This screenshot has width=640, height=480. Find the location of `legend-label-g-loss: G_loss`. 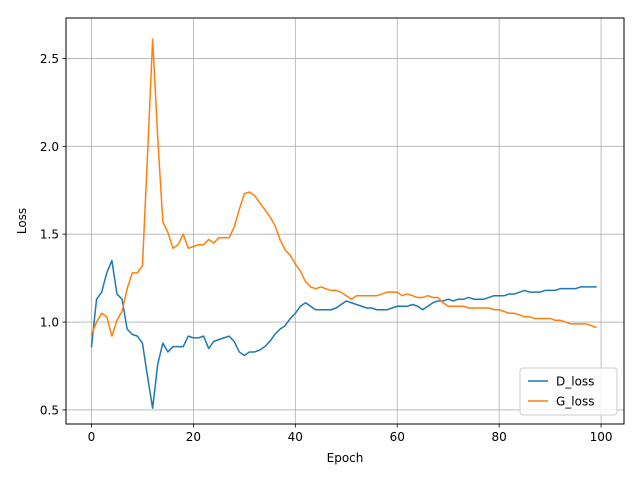

legend-label-g-loss: G_loss is located at coordinates (575, 402).